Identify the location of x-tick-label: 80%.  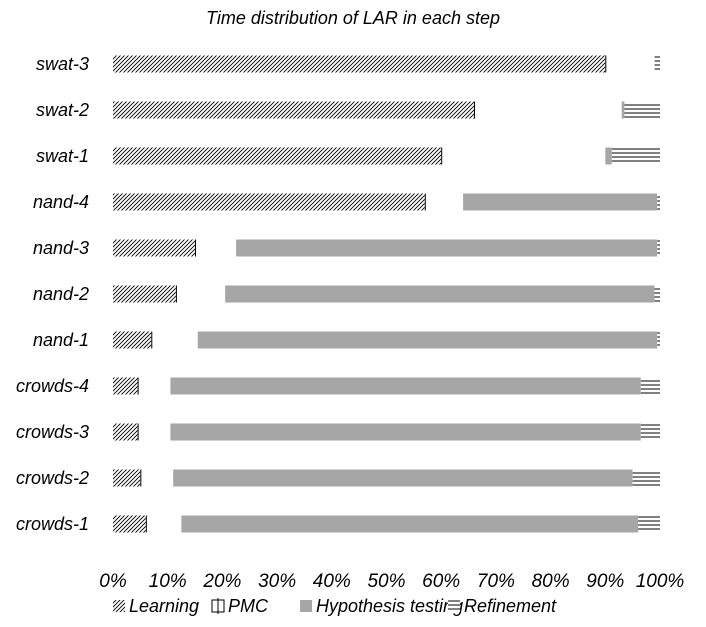
(551, 581).